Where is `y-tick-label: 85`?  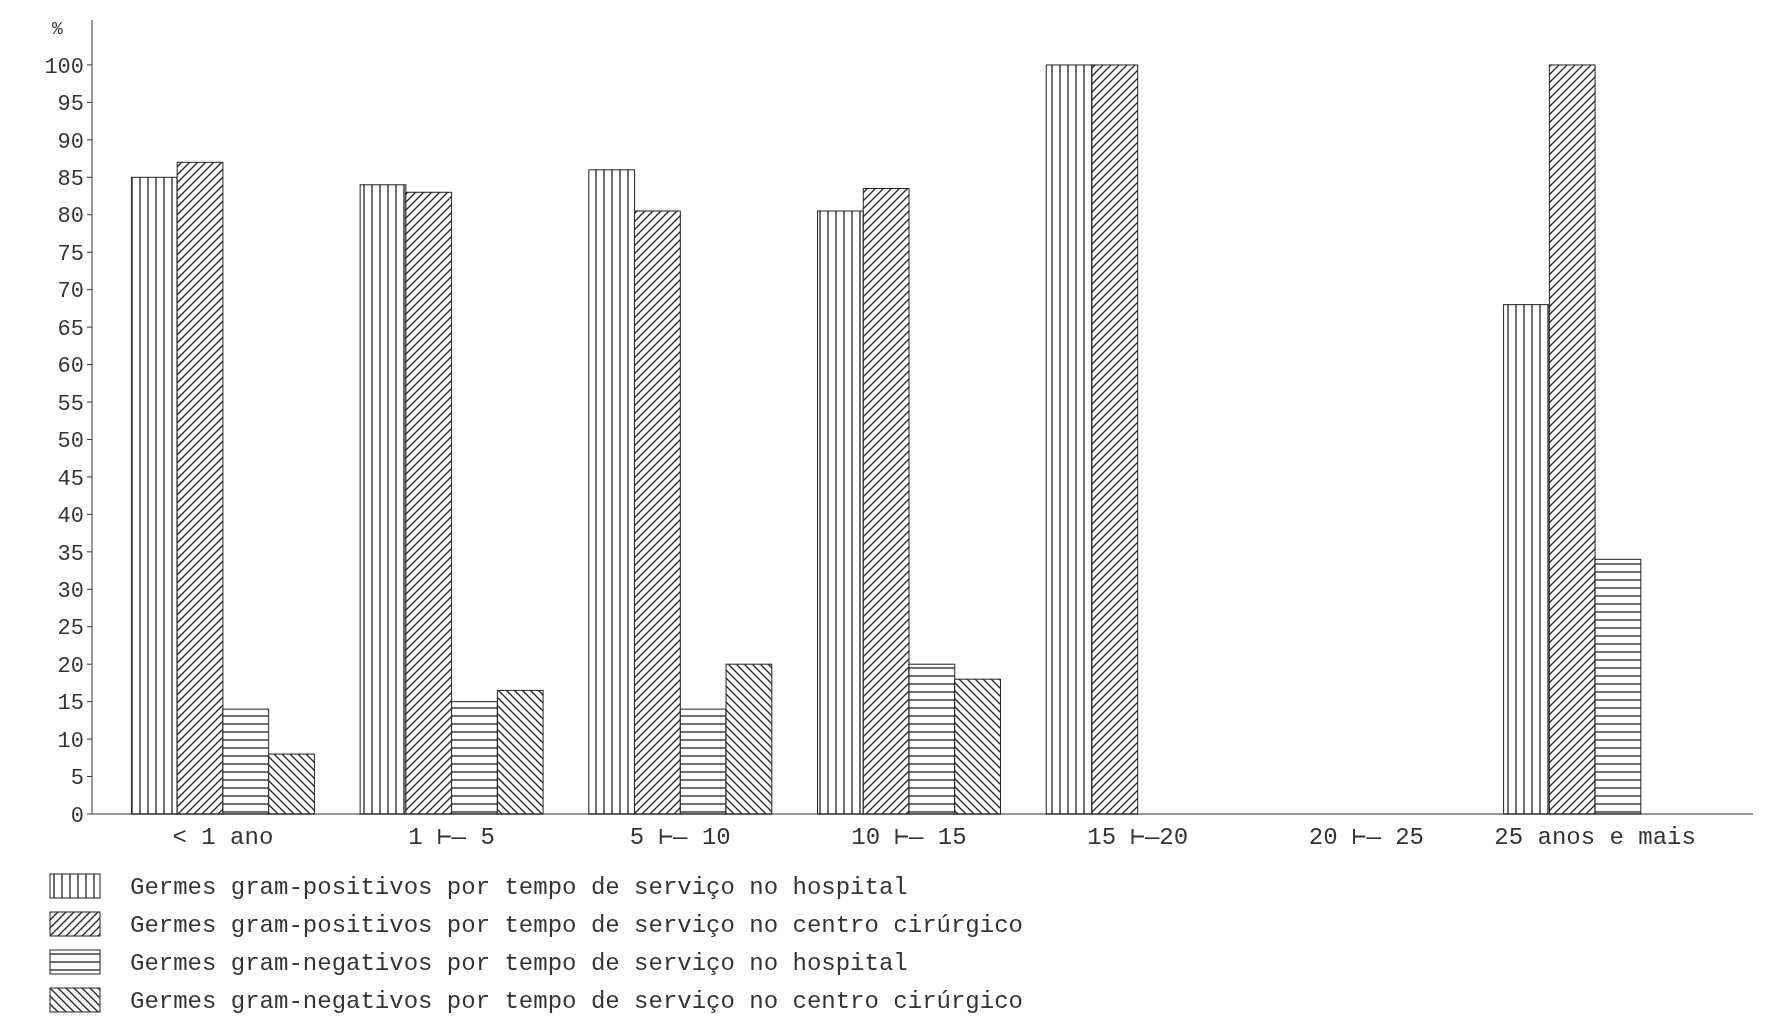
y-tick-label: 85 is located at coordinates (70, 179).